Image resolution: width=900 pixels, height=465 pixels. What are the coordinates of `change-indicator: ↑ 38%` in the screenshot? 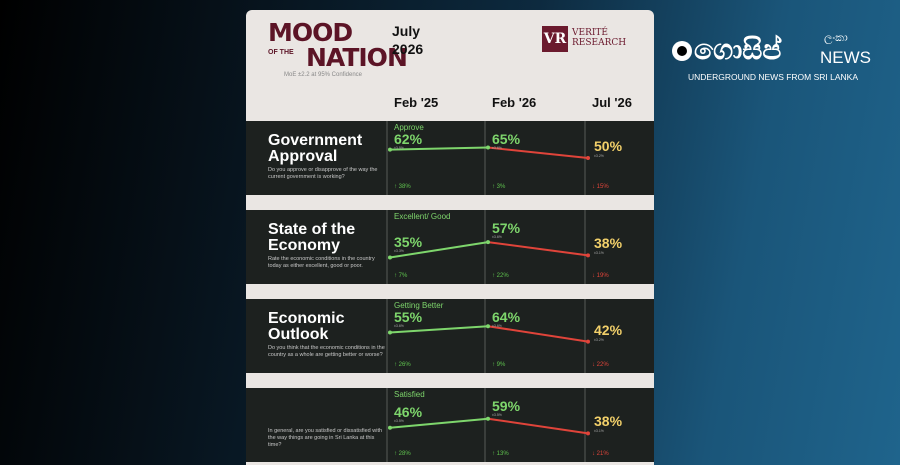 It's located at (402, 187).